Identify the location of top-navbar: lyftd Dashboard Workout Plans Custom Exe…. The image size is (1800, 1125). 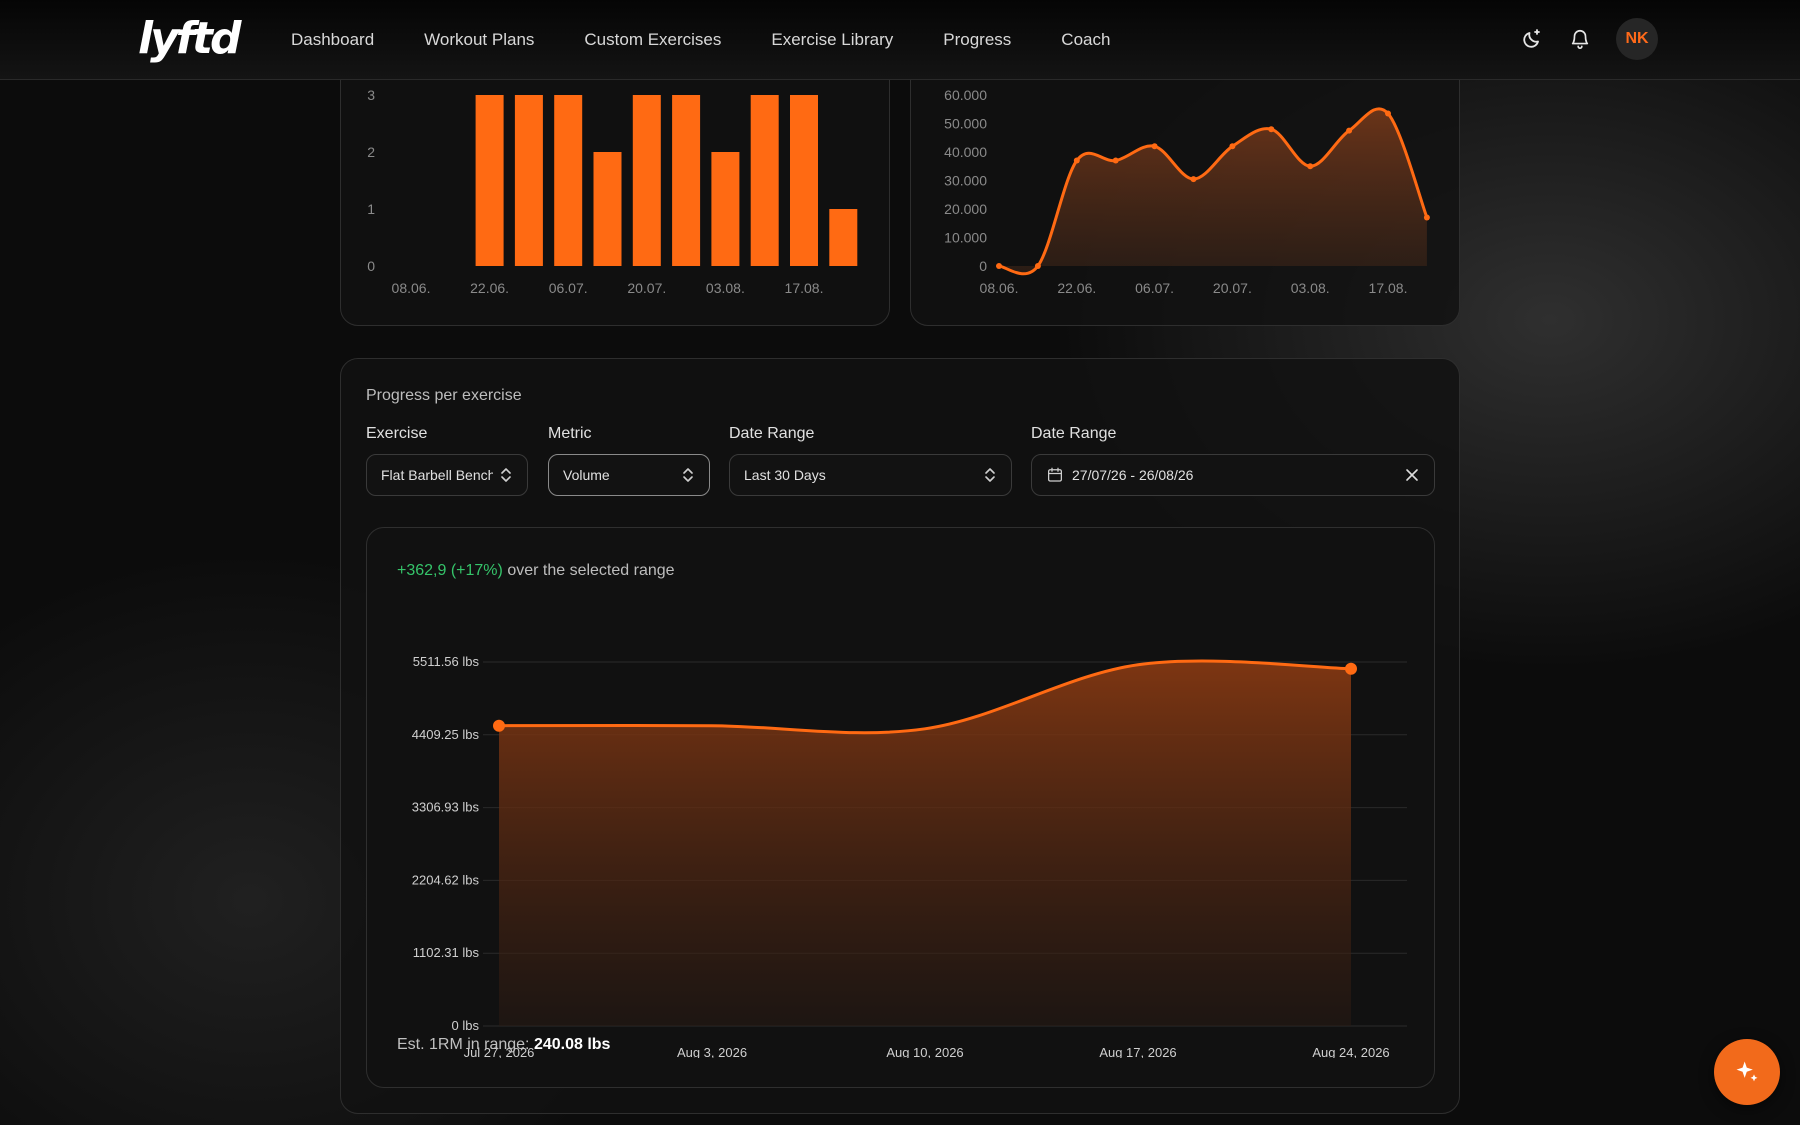
(900, 40).